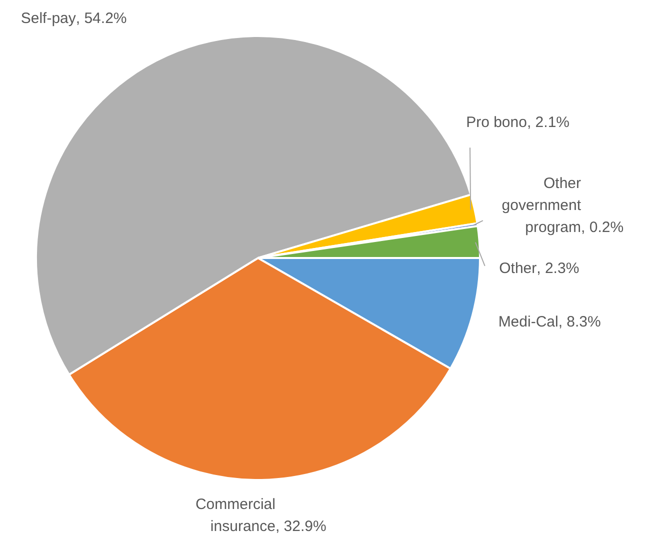  Describe the element at coordinates (496, 123) in the screenshot. I see `slice-label: Pro bono` at that location.